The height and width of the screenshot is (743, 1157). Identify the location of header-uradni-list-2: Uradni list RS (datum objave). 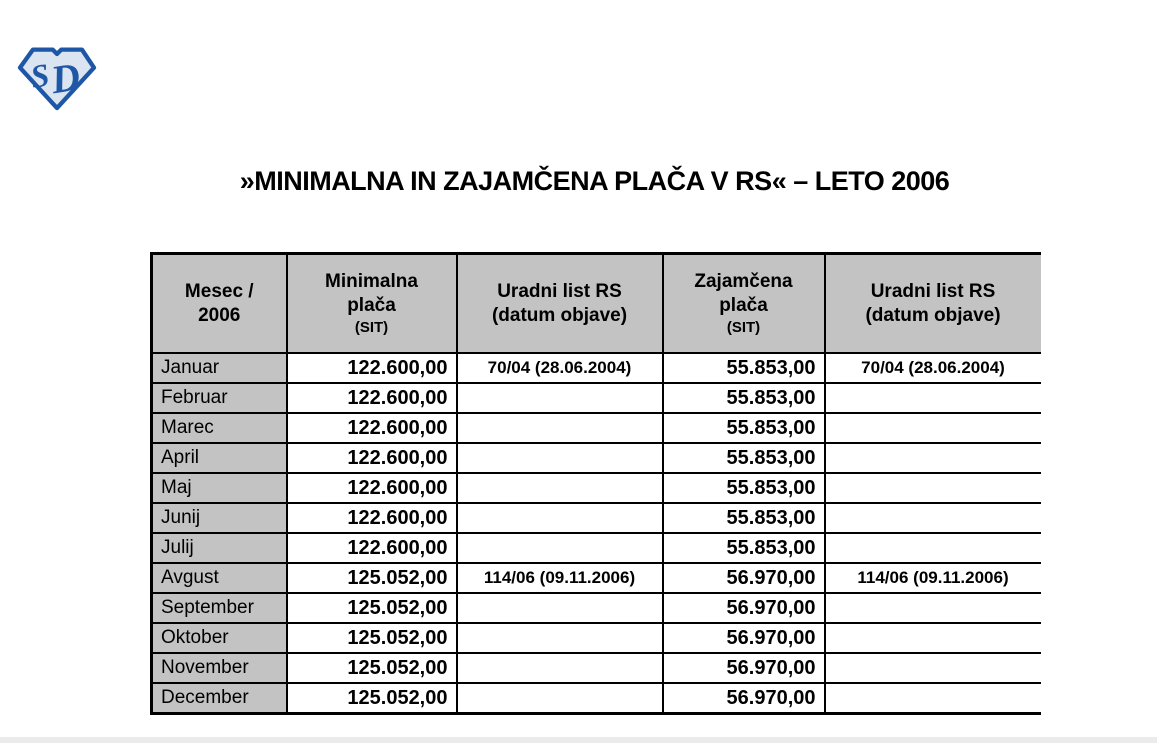
(932, 303).